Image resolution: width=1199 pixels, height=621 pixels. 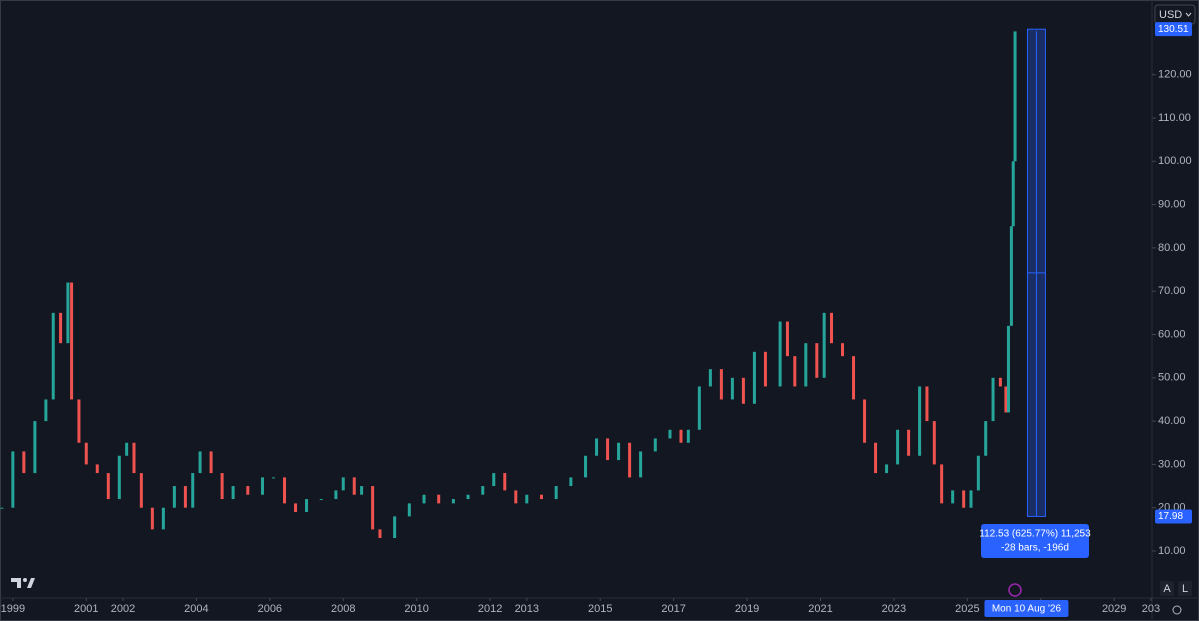 What do you see at coordinates (343, 609) in the screenshot?
I see `x-tick-label: 2008` at bounding box center [343, 609].